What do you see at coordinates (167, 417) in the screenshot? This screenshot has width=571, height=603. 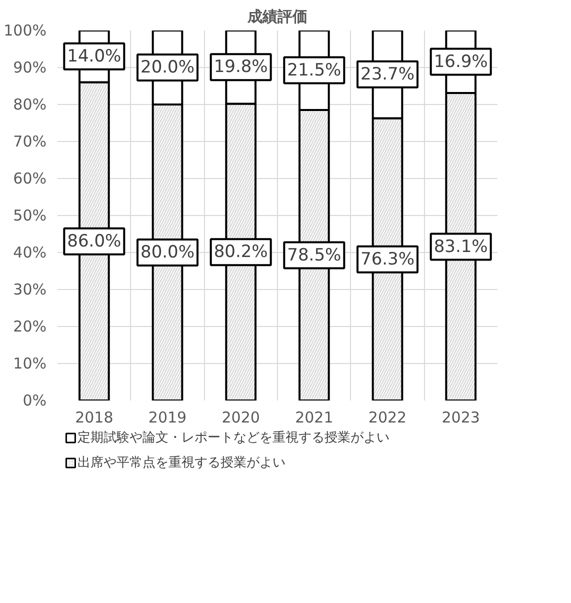 I see `x-tick-label: 2019` at bounding box center [167, 417].